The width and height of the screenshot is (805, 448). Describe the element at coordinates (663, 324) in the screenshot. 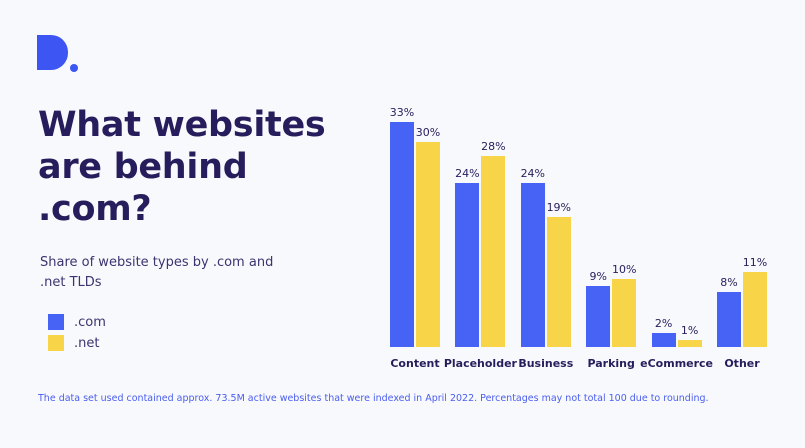

I see `bar-value-label: 2%` at that location.